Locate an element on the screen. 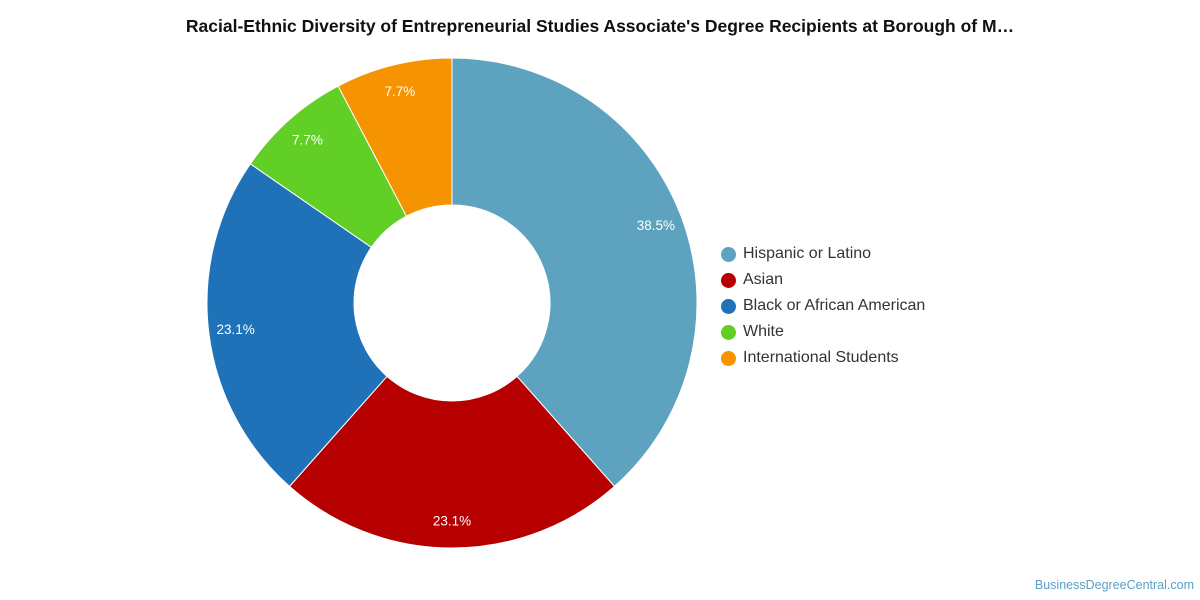 The width and height of the screenshot is (1200, 600). legend-item-black-or-african-american: Black or African American is located at coordinates (823, 306).